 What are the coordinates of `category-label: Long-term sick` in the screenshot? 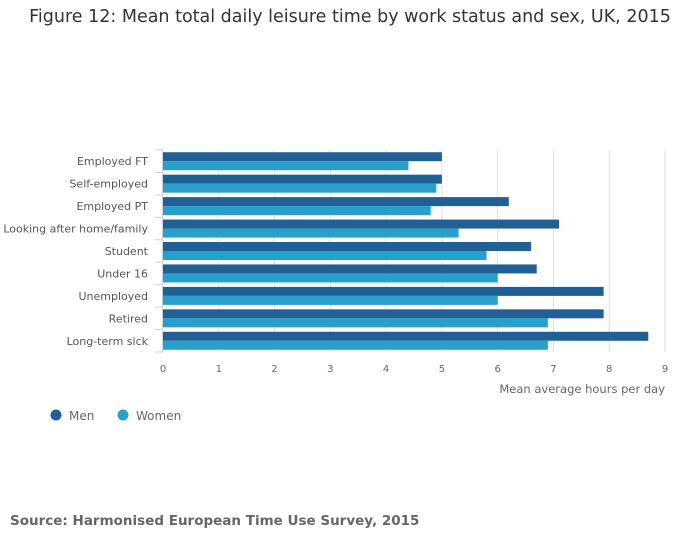 It's located at (108, 341).